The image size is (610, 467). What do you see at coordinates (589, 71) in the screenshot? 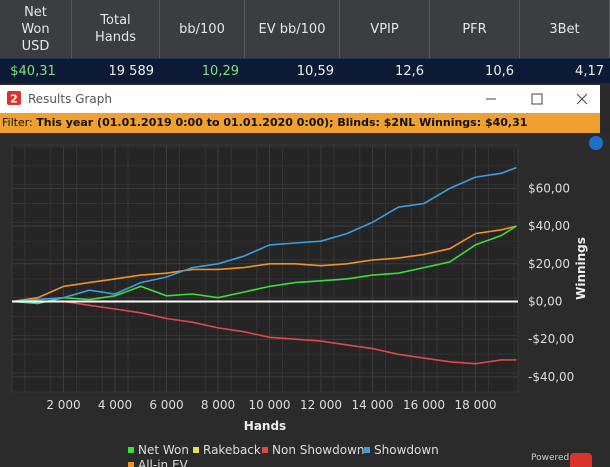
I see `stat-value: 4,17` at bounding box center [589, 71].